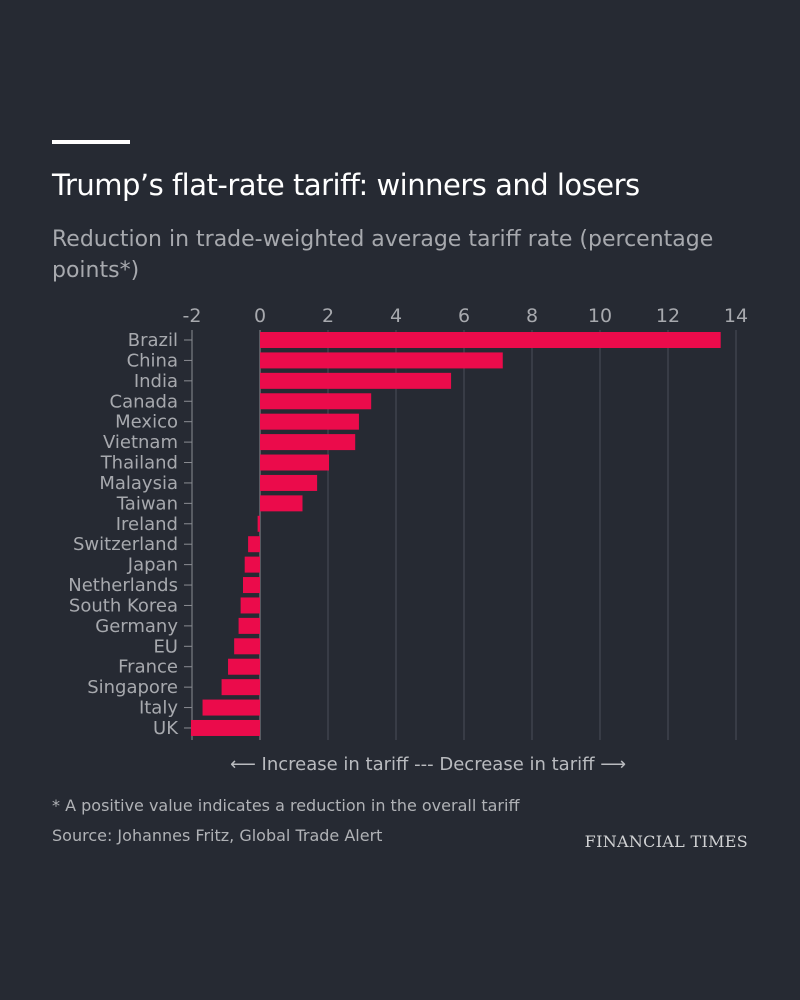 The height and width of the screenshot is (1000, 800). I want to click on header-rule, so click(91, 142).